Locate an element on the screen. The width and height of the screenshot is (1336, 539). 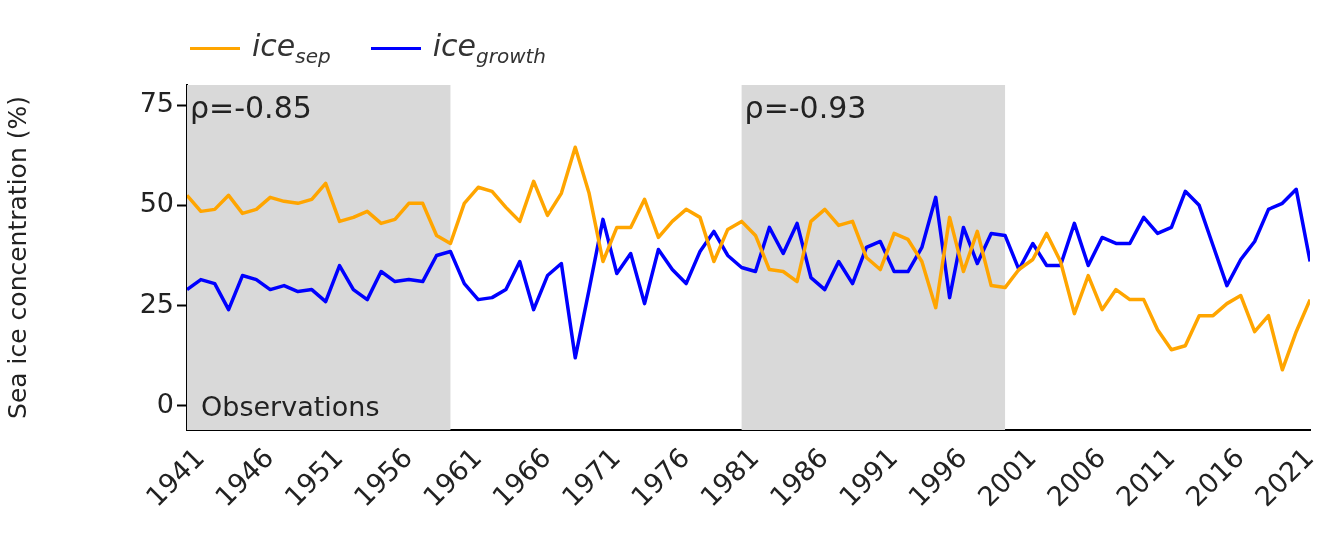
y-tick-label: 50 is located at coordinates (156, 203).